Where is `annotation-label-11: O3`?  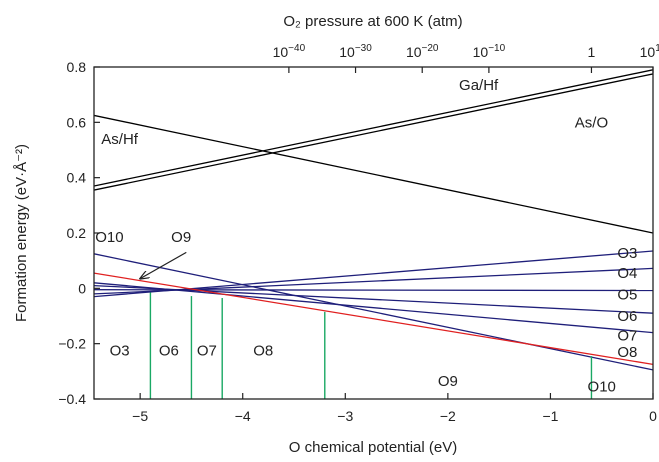 annotation-label-11: O3 is located at coordinates (120, 351).